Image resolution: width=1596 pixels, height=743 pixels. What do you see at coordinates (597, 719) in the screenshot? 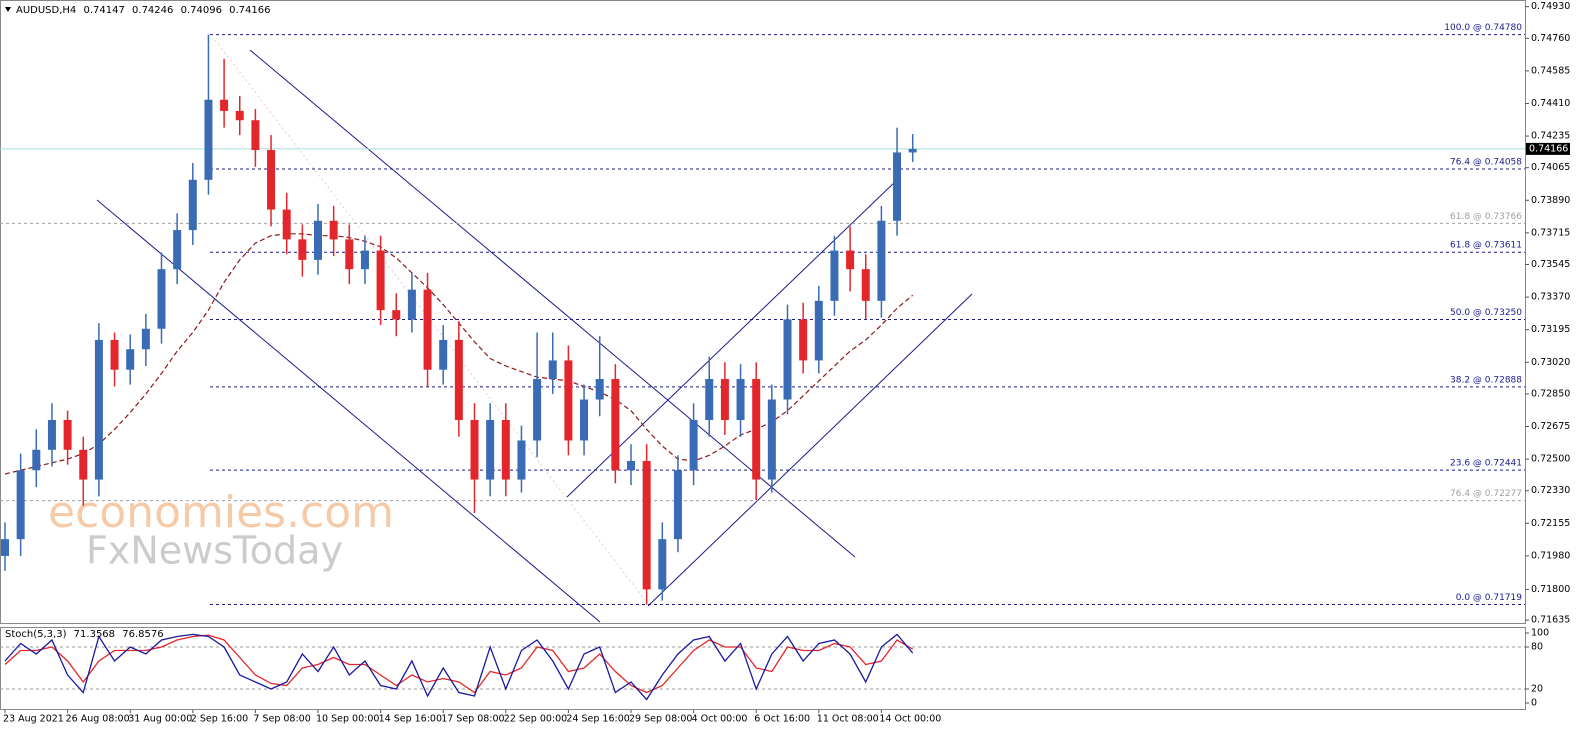
I see `x-tick-label: 24 Sep 16:00` at bounding box center [597, 719].